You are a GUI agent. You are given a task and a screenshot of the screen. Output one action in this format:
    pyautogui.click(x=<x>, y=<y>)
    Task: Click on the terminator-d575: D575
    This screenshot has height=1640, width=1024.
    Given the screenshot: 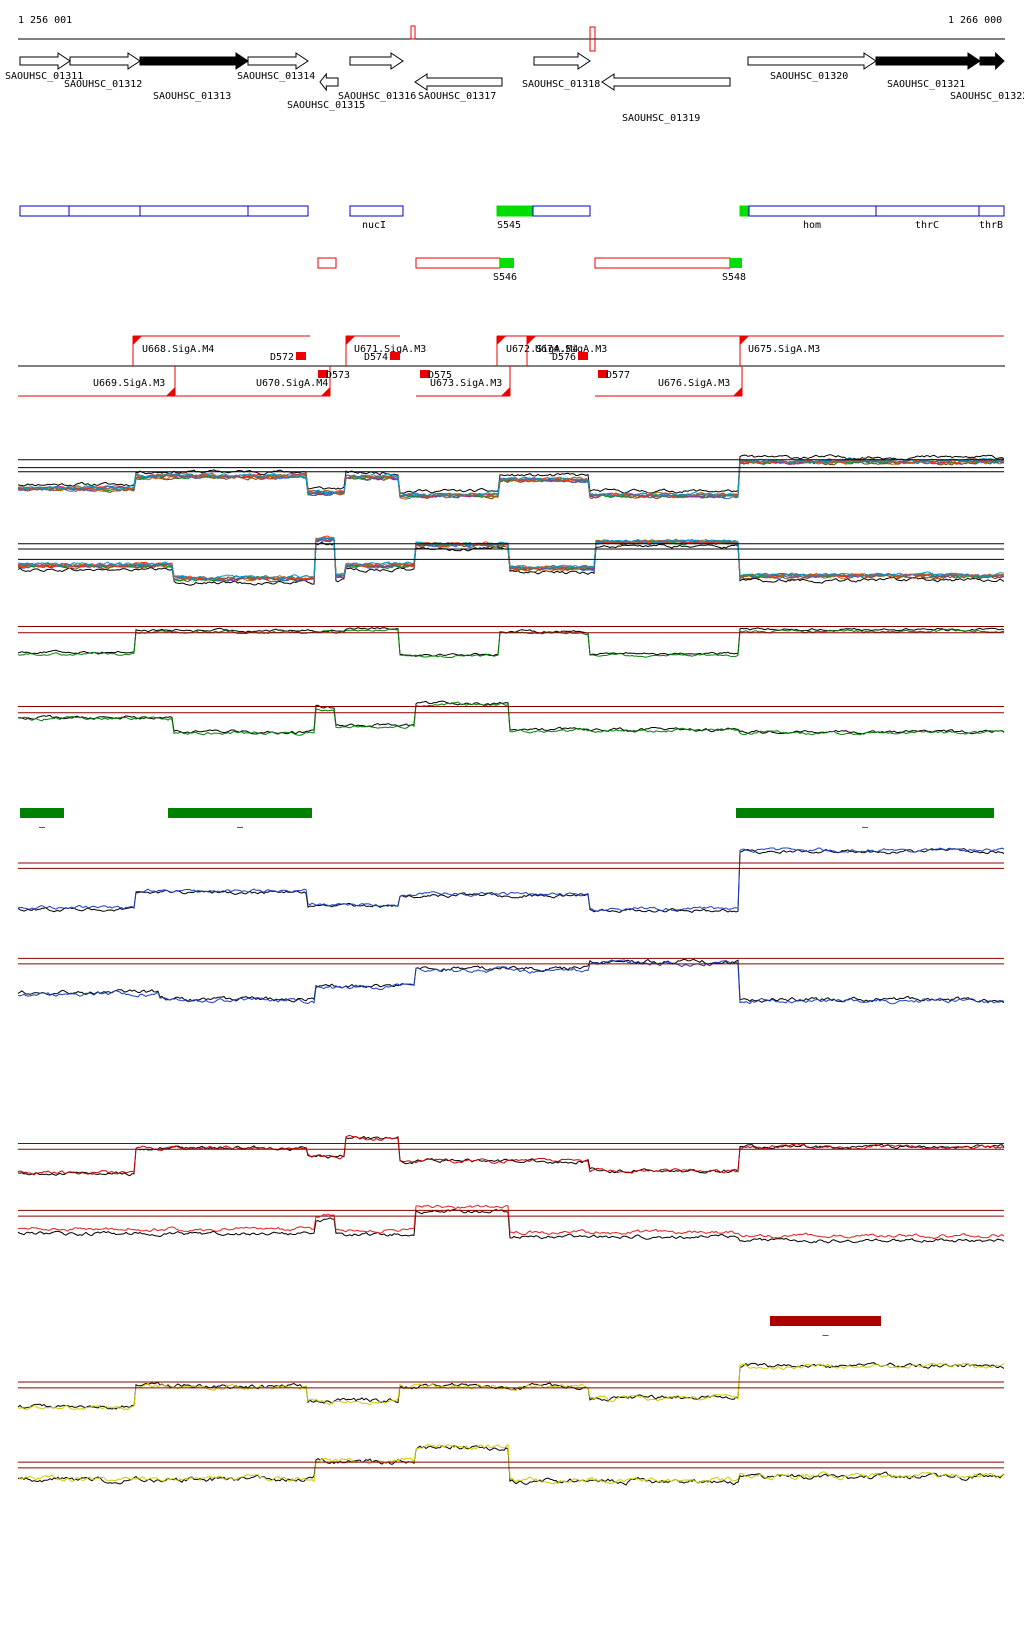 What is the action you would take?
    pyautogui.click(x=436, y=375)
    